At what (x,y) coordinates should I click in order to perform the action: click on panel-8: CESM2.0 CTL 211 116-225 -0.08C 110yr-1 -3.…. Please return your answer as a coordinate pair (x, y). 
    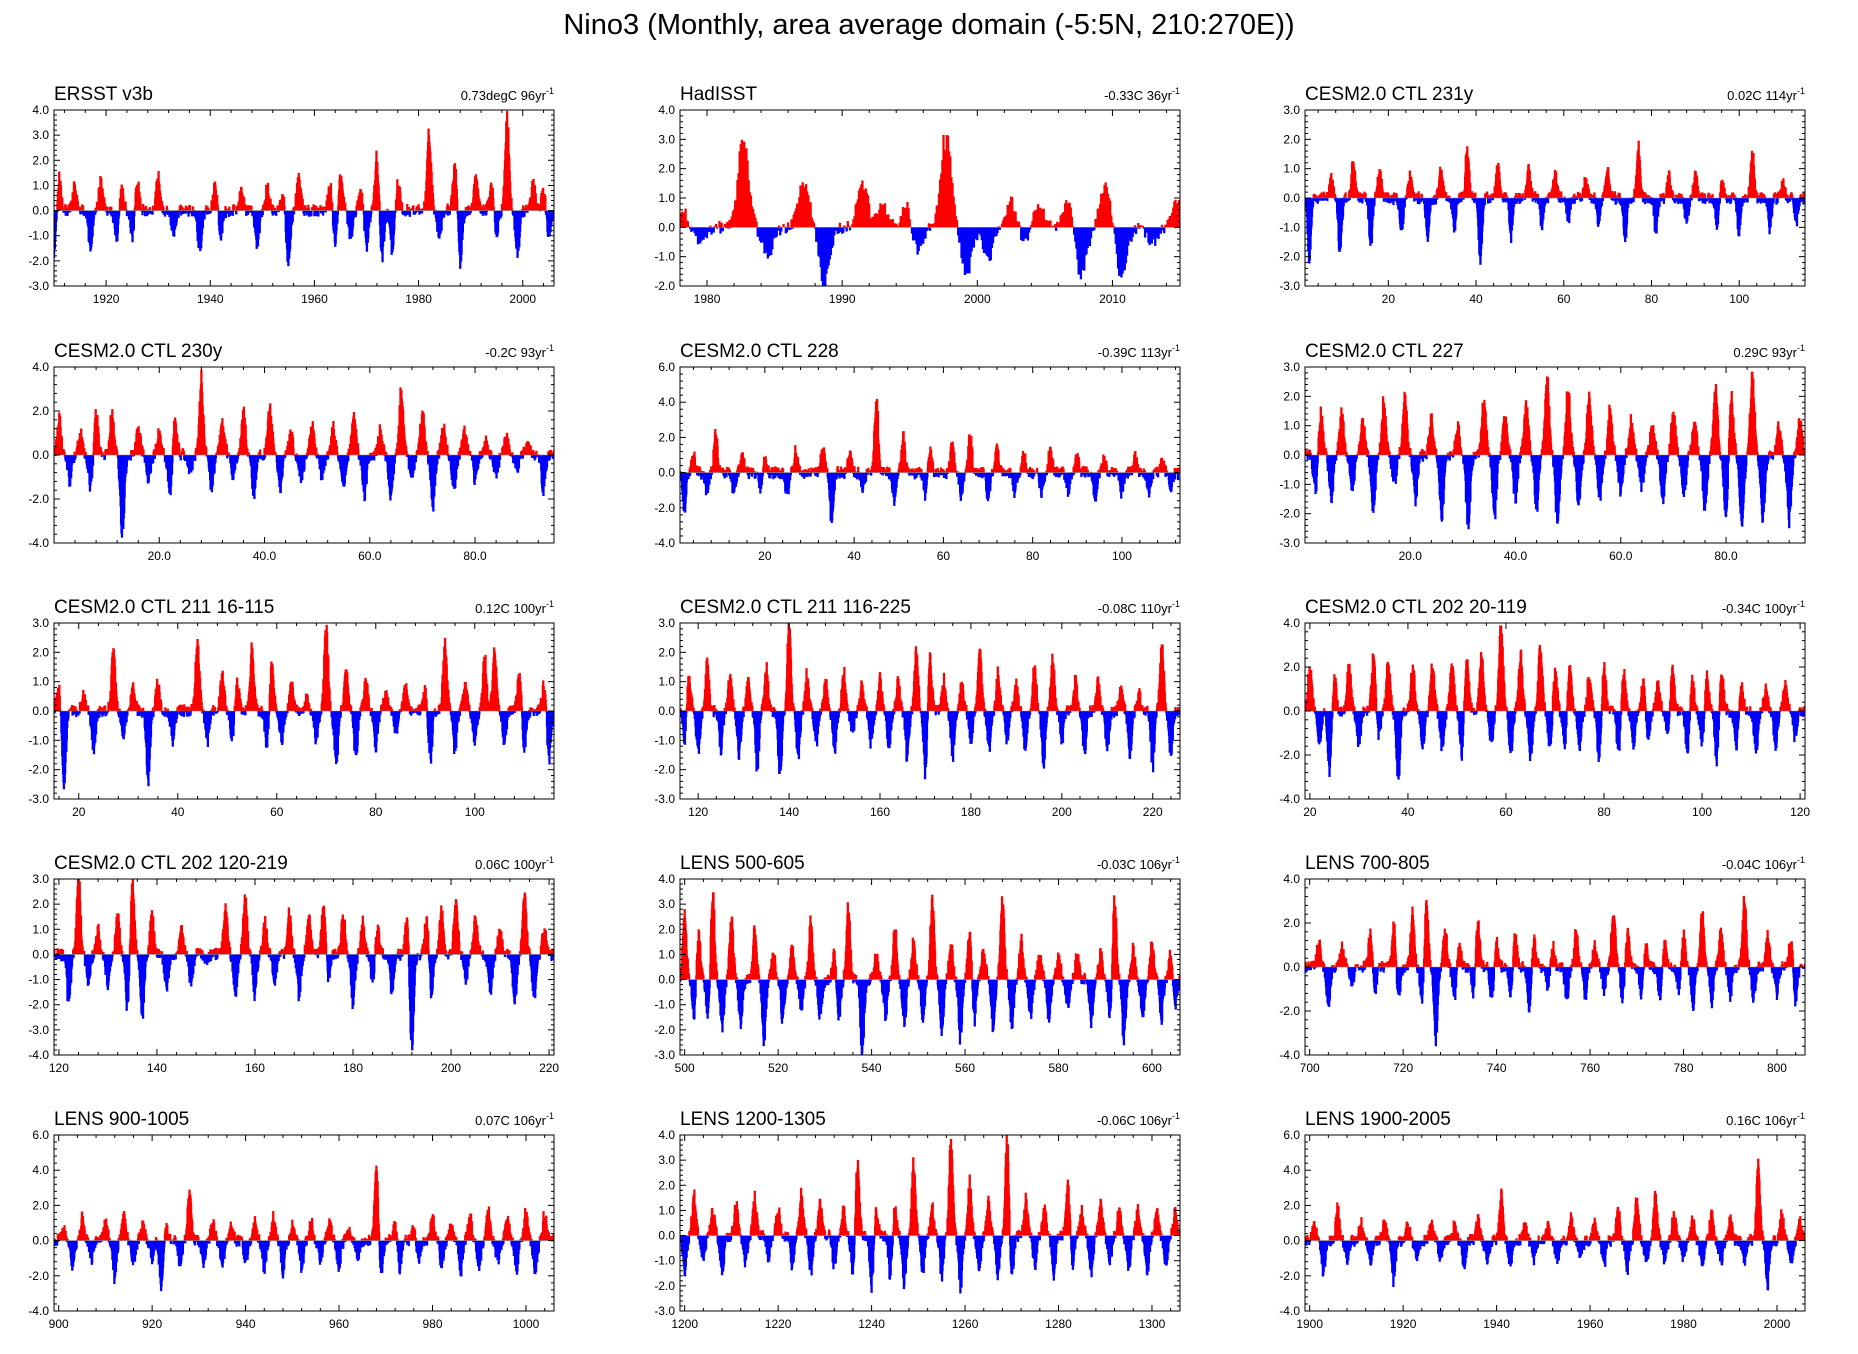
    Looking at the image, I should click on (917, 708).